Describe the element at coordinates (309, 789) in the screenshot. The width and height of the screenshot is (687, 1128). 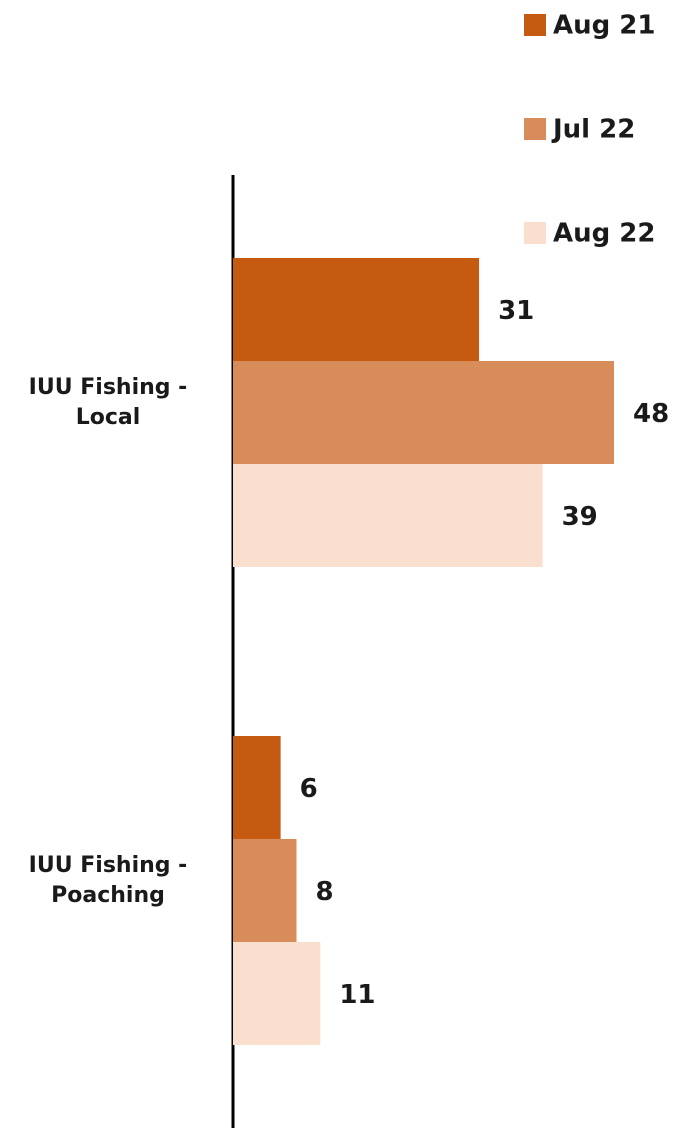
I see `data-label: 6` at that location.